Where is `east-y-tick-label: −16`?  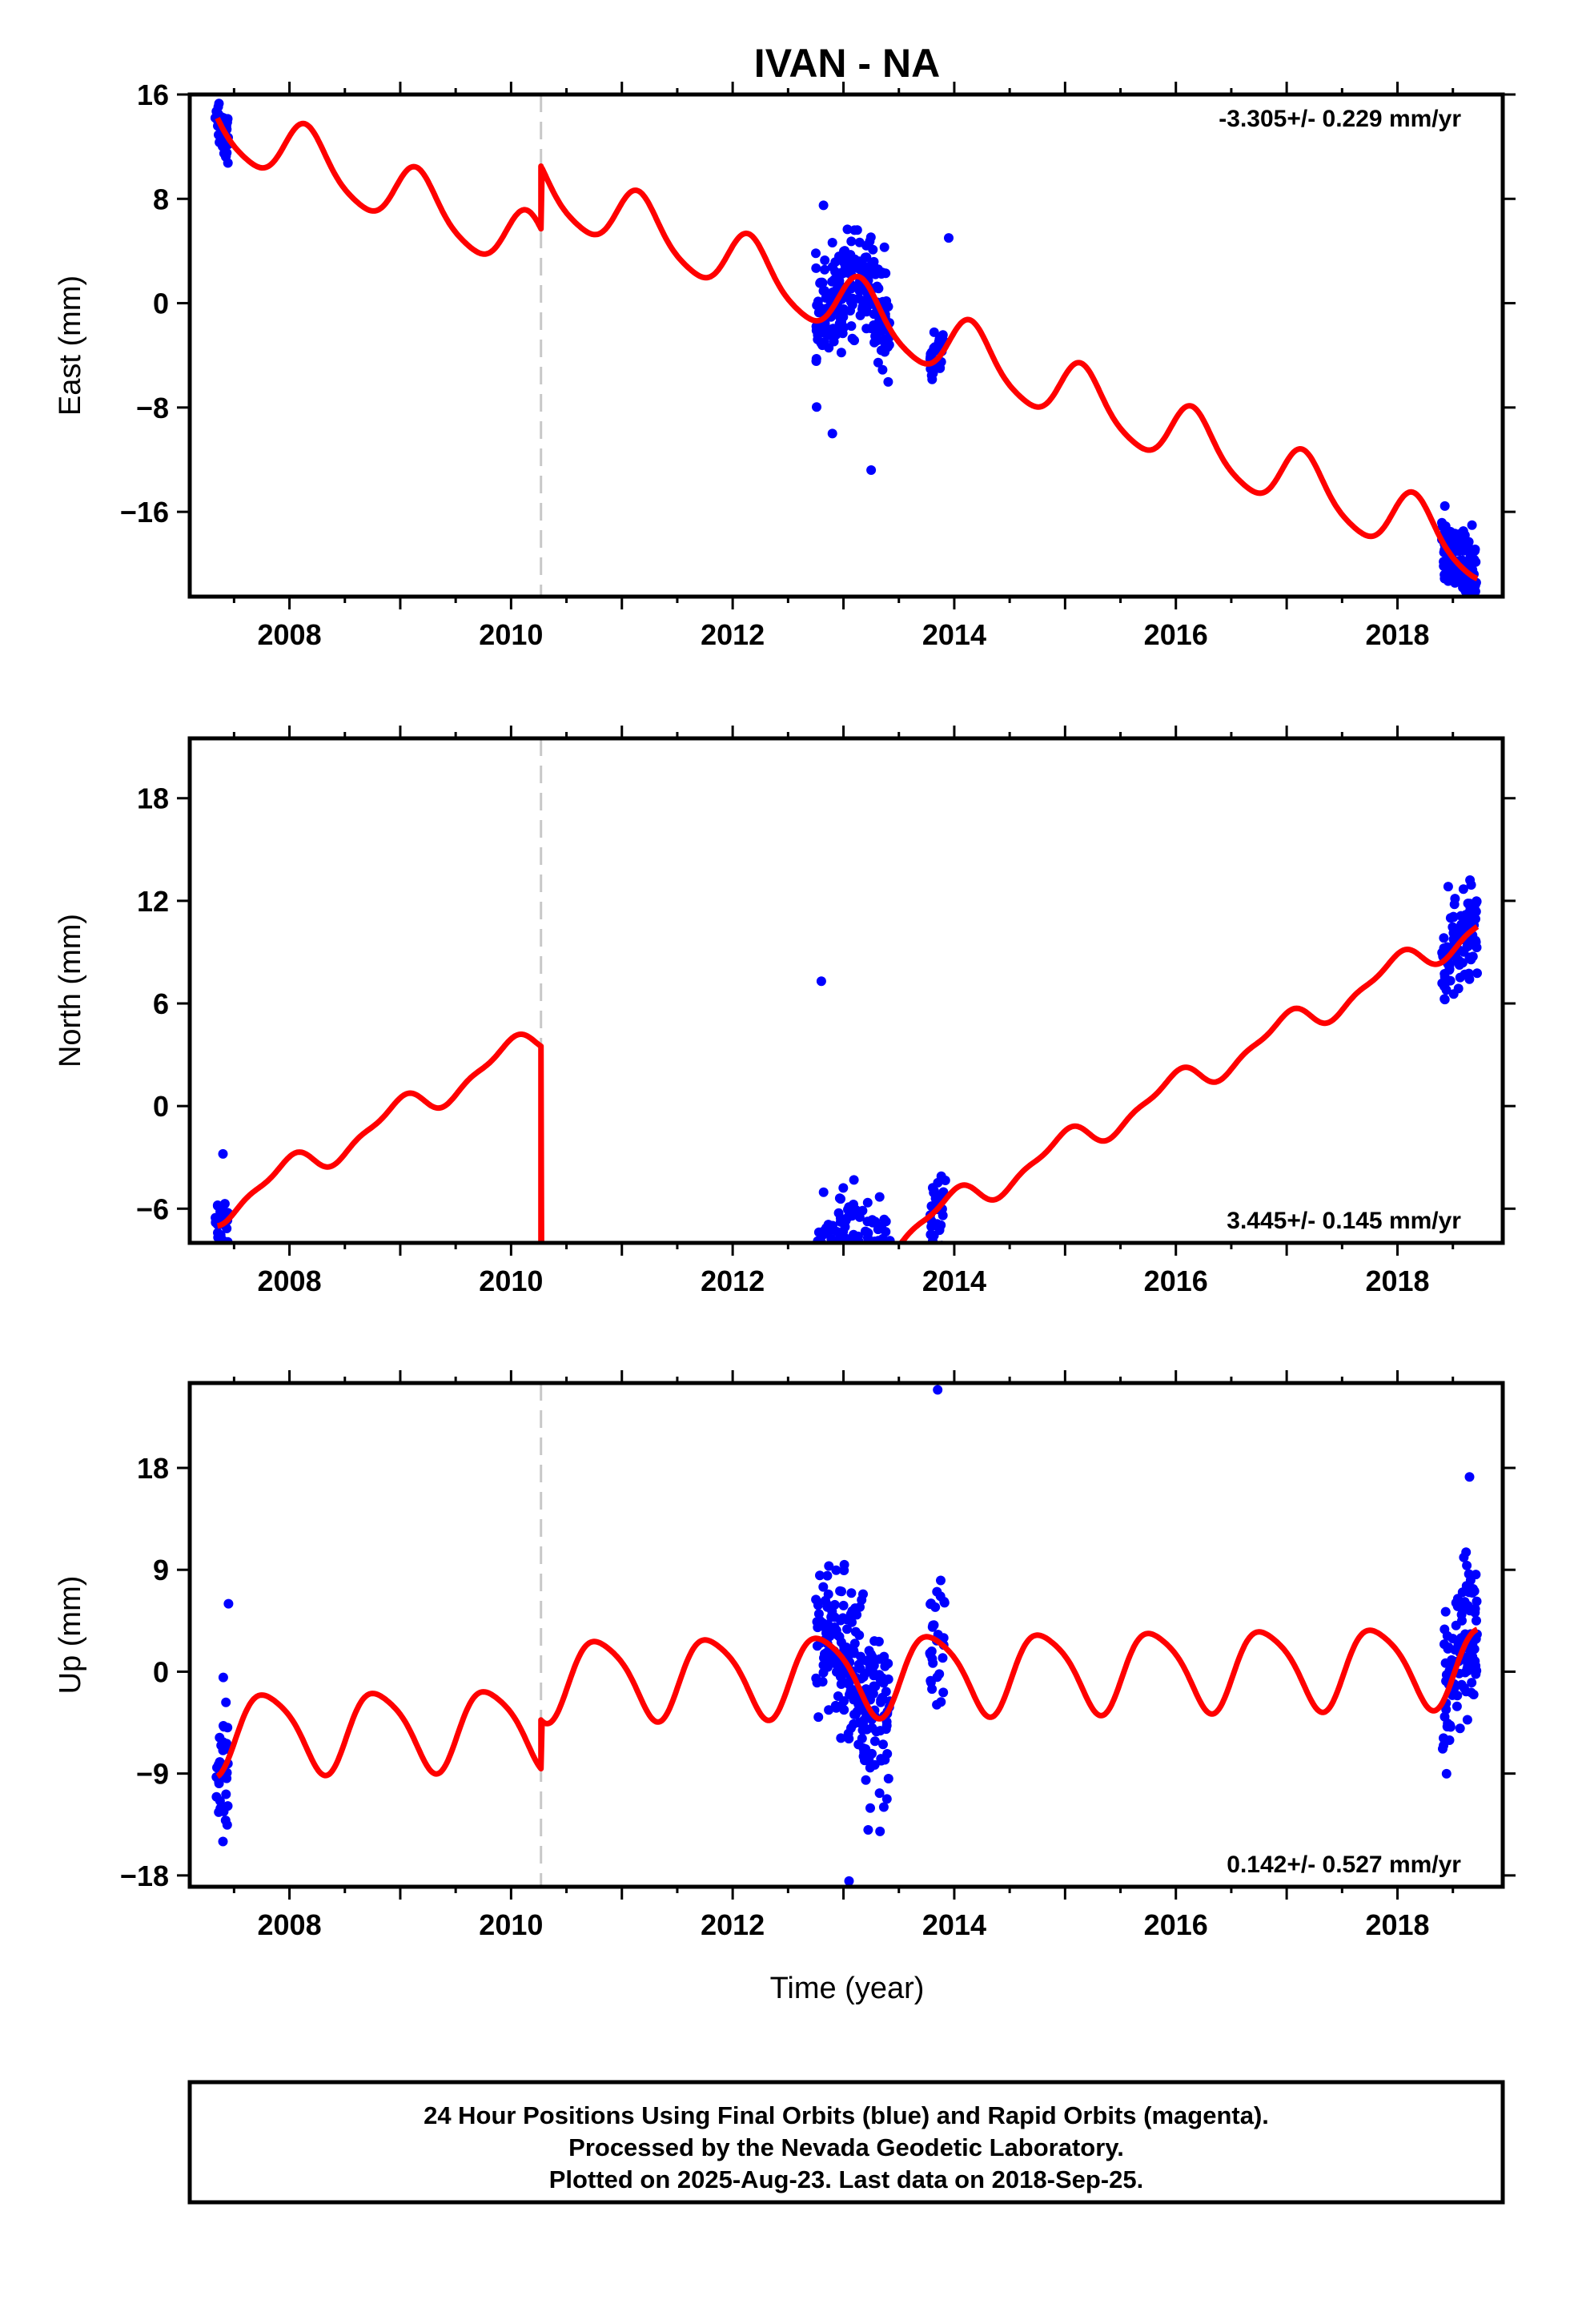
east-y-tick-label: −16 is located at coordinates (144, 512).